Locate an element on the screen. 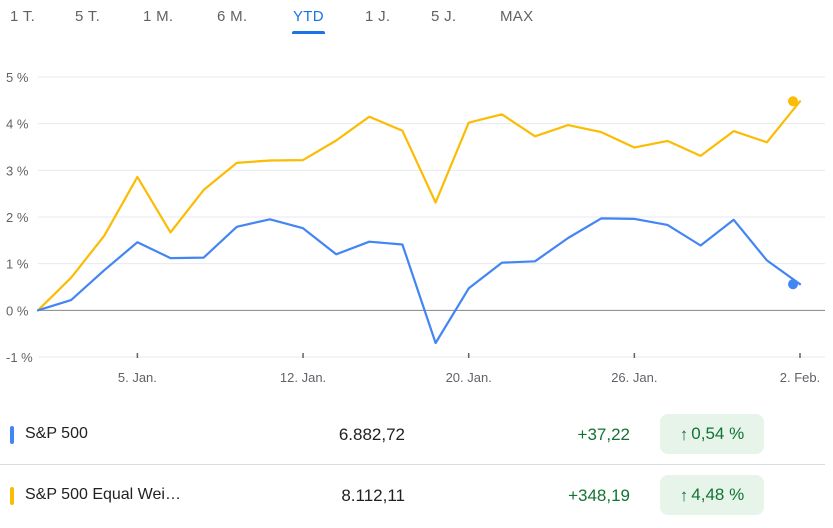 This screenshot has width=833, height=528. range-tabs: 1 T. 5 T. 1 M. 6 M. YTD 1 J. 5 J. MAX is located at coordinates (416, 20).